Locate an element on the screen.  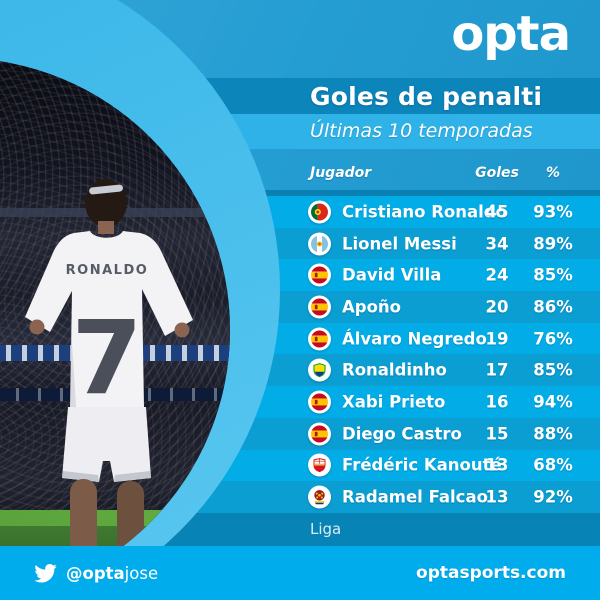
pct-value: 92% is located at coordinates (553, 497).